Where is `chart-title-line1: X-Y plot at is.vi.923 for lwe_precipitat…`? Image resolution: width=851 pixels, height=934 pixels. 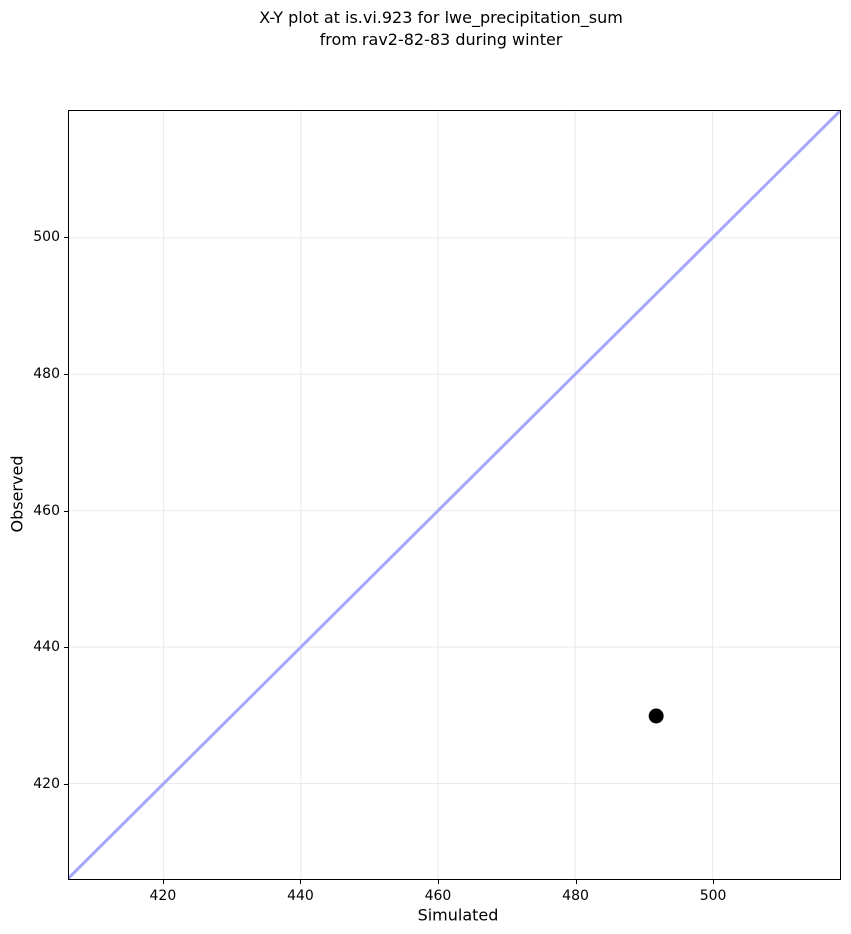 chart-title-line1: X-Y plot at is.vi.923 for lwe_precipitat… is located at coordinates (441, 17).